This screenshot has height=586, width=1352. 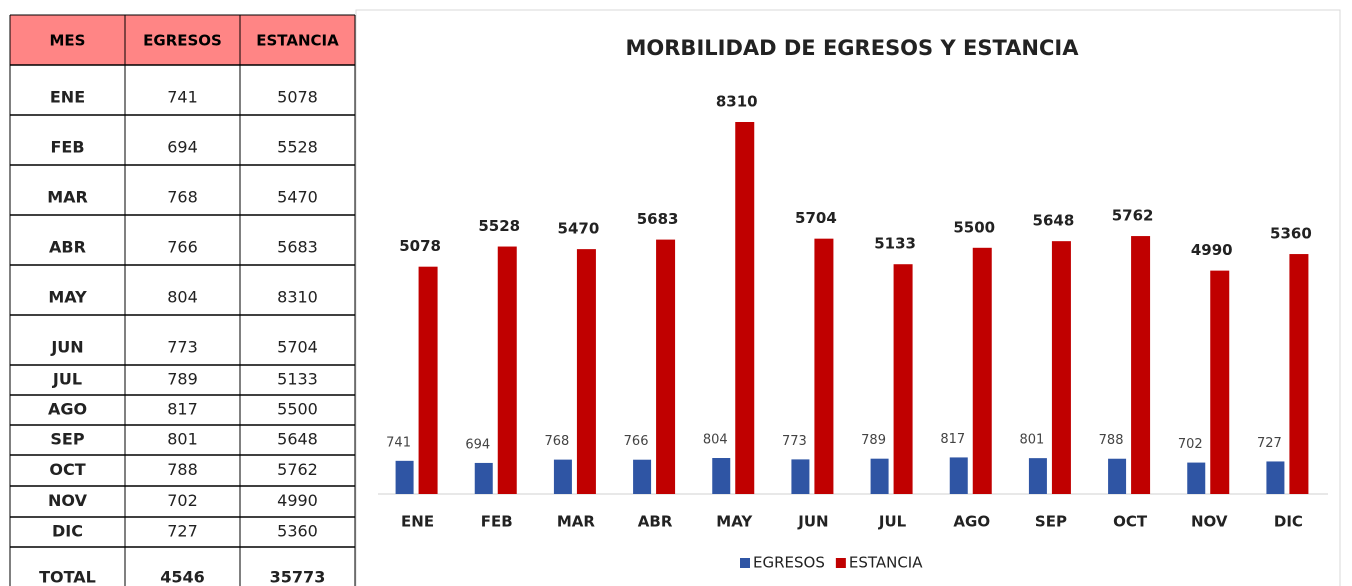 I want to click on data-label: 789, so click(x=873, y=440).